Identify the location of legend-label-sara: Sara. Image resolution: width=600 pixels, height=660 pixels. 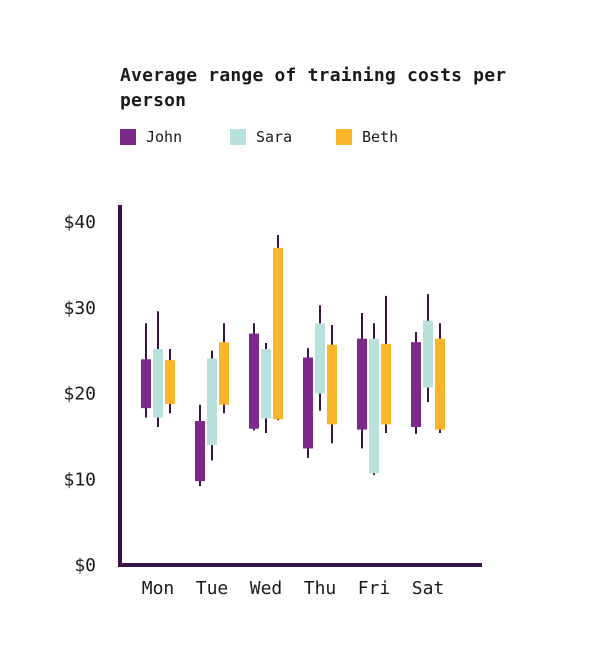
(274, 137).